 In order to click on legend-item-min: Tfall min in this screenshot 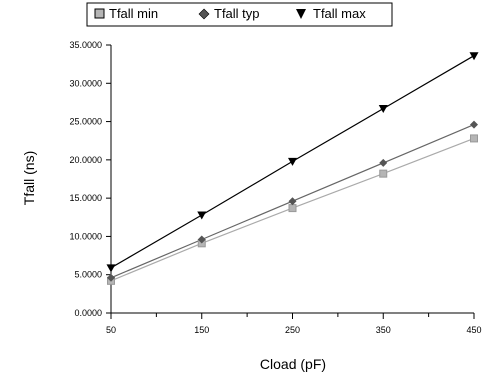, I will do `click(126, 13)`.